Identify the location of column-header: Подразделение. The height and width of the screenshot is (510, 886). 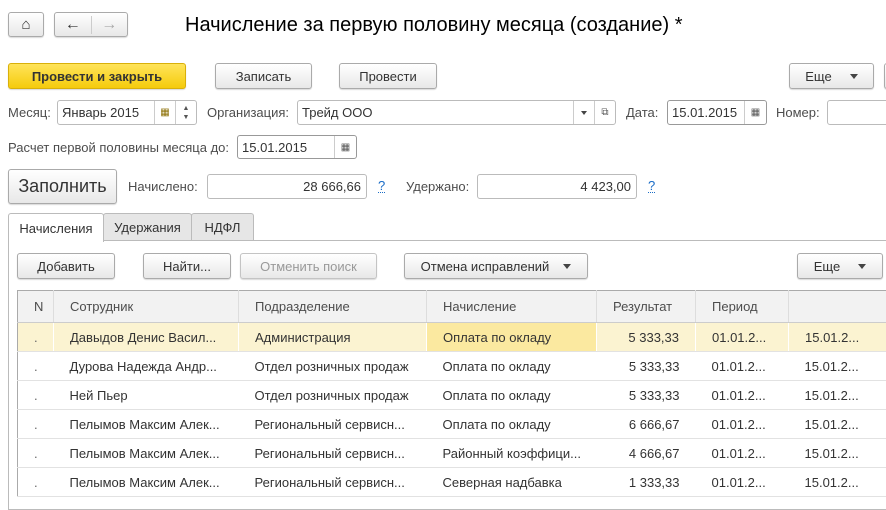
(333, 307).